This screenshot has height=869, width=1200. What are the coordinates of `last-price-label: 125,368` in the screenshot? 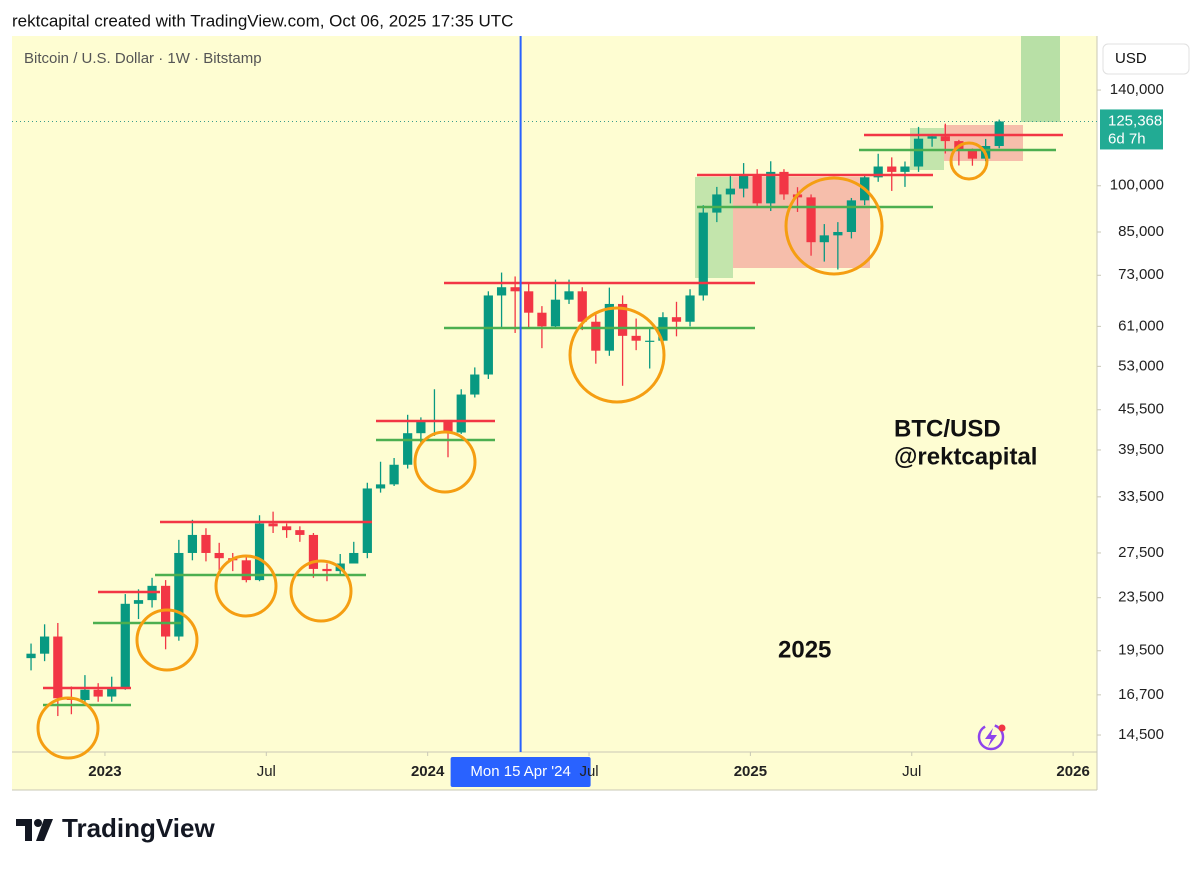 It's located at (1135, 120).